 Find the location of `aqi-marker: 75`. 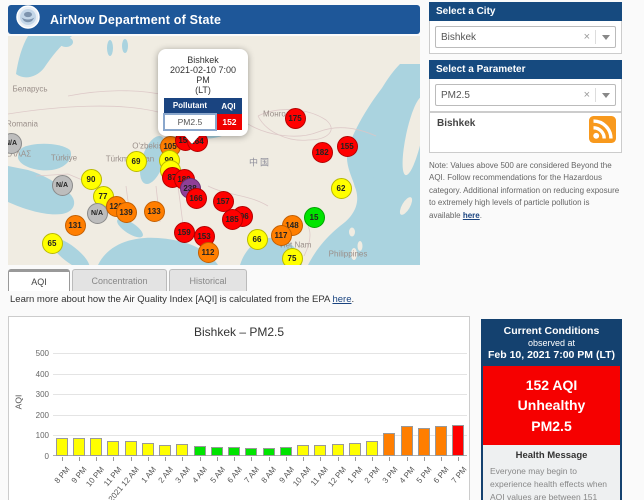

aqi-marker: 75 is located at coordinates (292, 256).